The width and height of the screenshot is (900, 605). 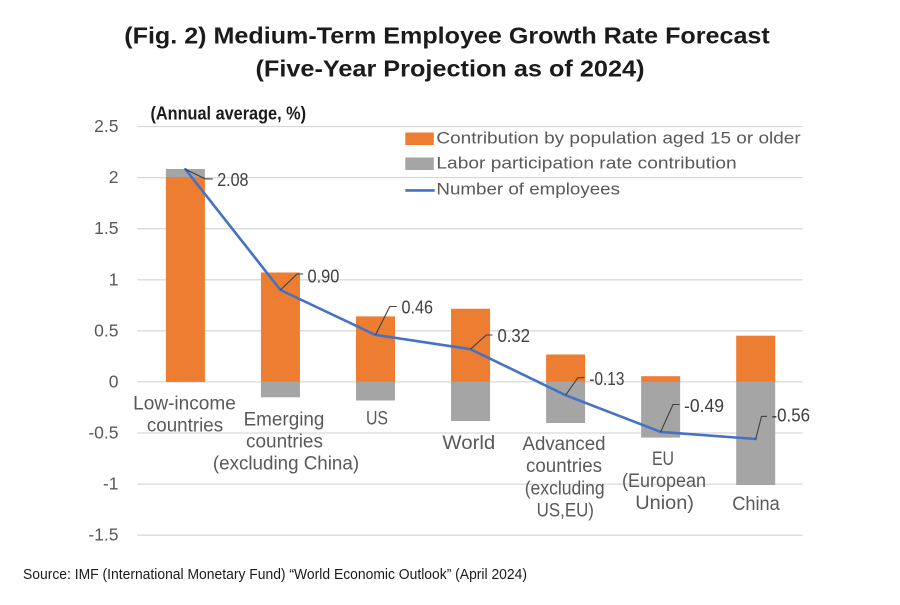 What do you see at coordinates (450, 68) in the screenshot?
I see `svg-text:(Five-Year Projection as of 20: (Five-Year Projection as of 2024)` at bounding box center [450, 68].